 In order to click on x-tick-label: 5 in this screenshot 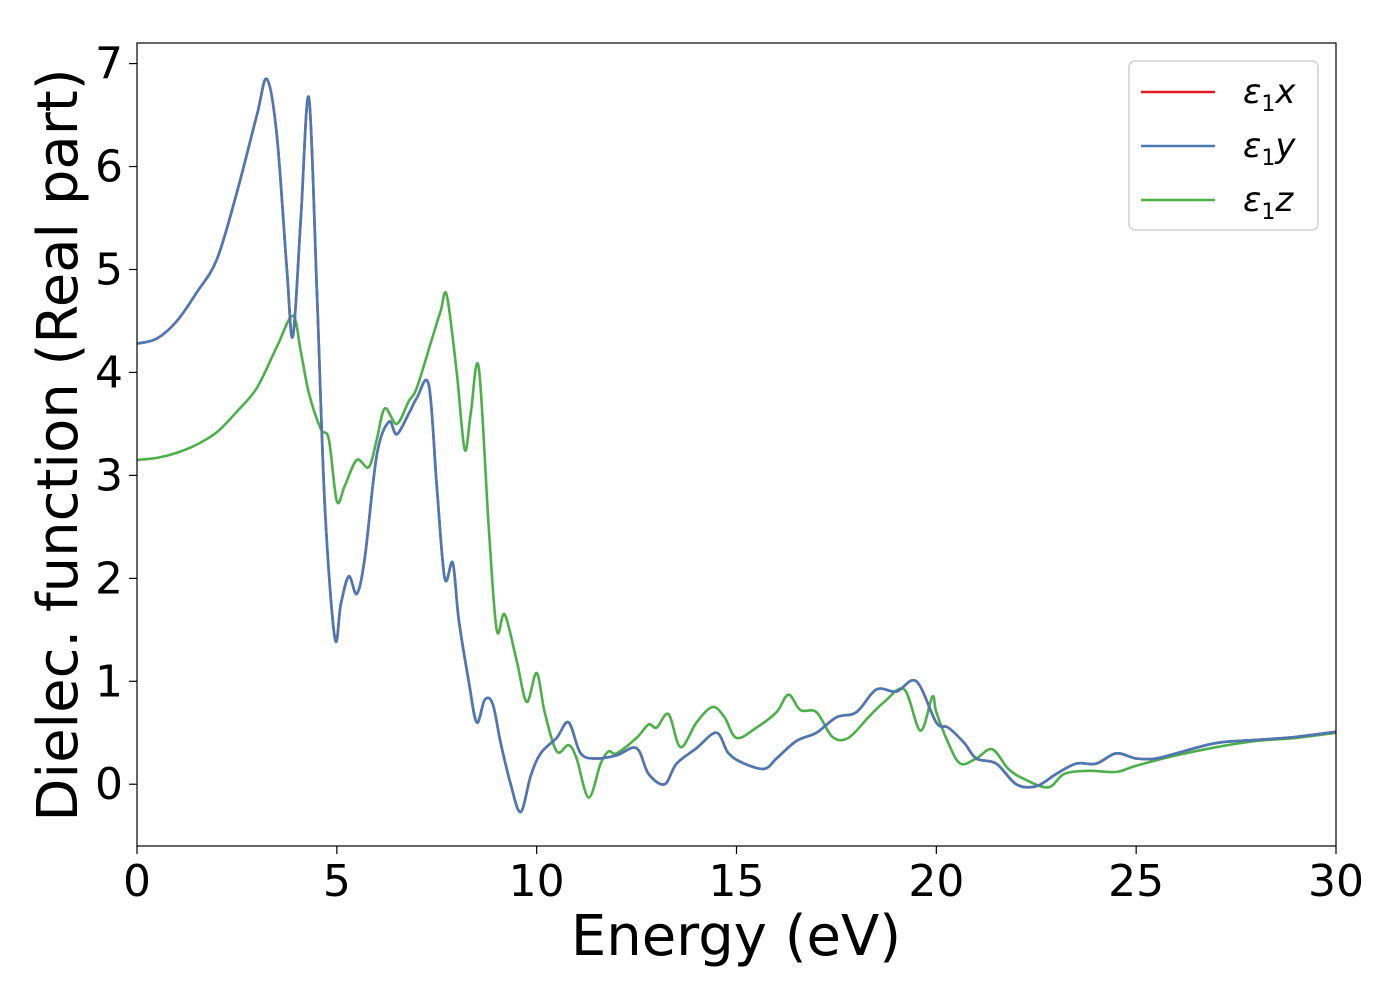, I will do `click(337, 881)`.